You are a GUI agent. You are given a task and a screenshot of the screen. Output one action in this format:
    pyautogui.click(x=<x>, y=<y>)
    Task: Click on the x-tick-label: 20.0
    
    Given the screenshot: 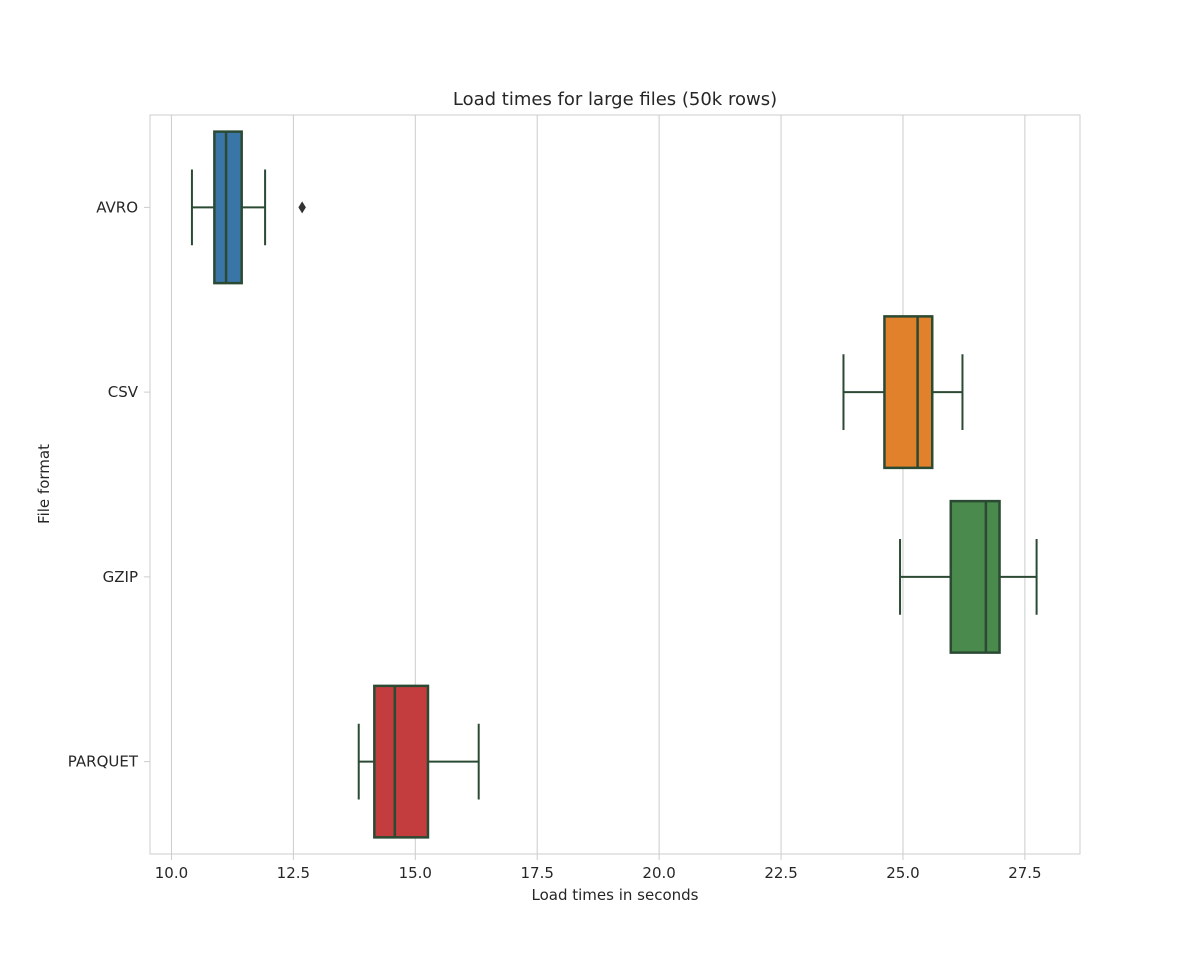 What is the action you would take?
    pyautogui.click(x=658, y=873)
    